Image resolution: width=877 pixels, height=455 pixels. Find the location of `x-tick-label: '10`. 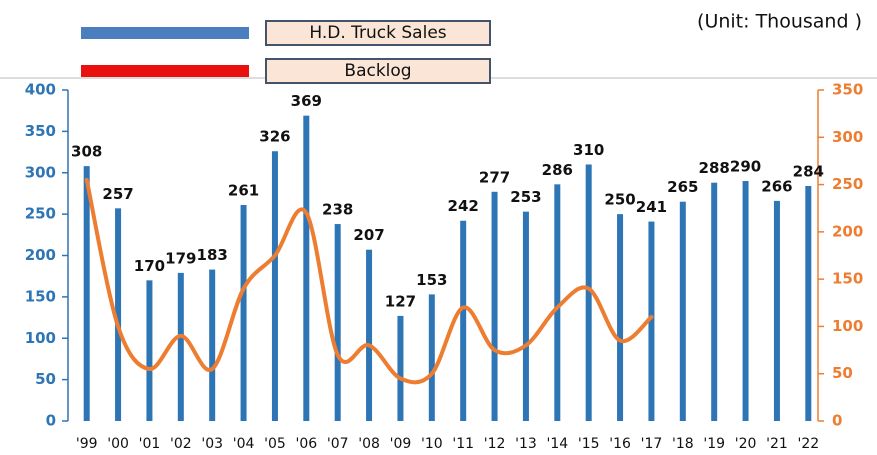

x-tick-label: '10 is located at coordinates (432, 444).